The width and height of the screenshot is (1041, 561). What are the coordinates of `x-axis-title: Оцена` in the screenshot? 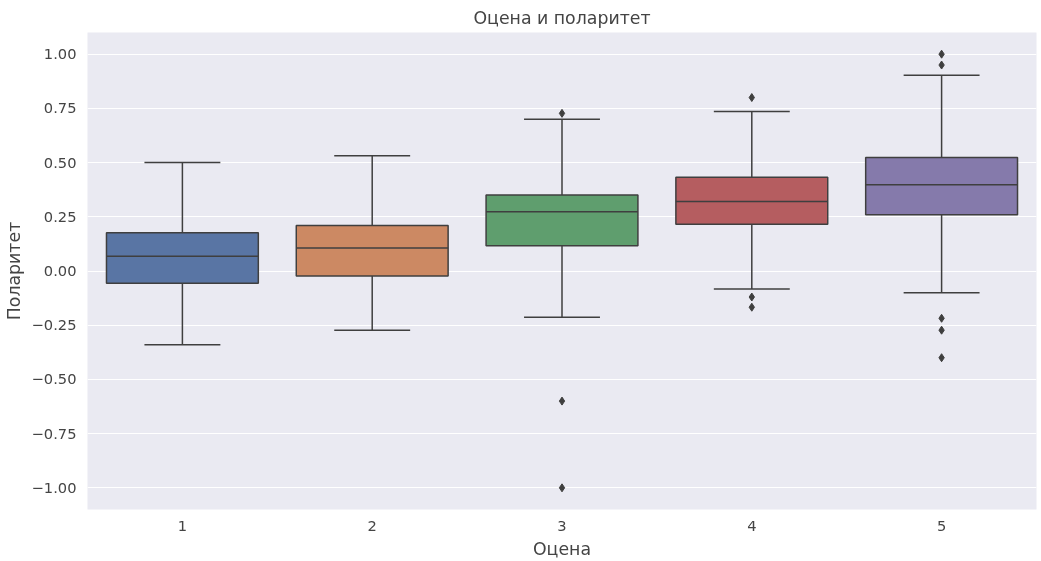 It's located at (562, 548).